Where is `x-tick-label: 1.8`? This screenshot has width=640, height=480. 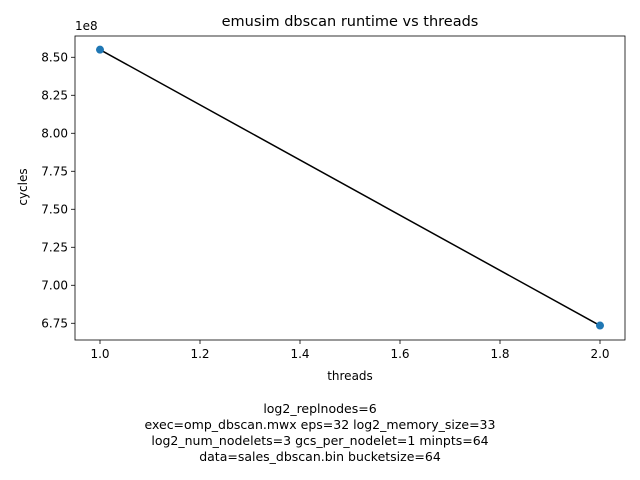
x-tick-label: 1.8 is located at coordinates (499, 354).